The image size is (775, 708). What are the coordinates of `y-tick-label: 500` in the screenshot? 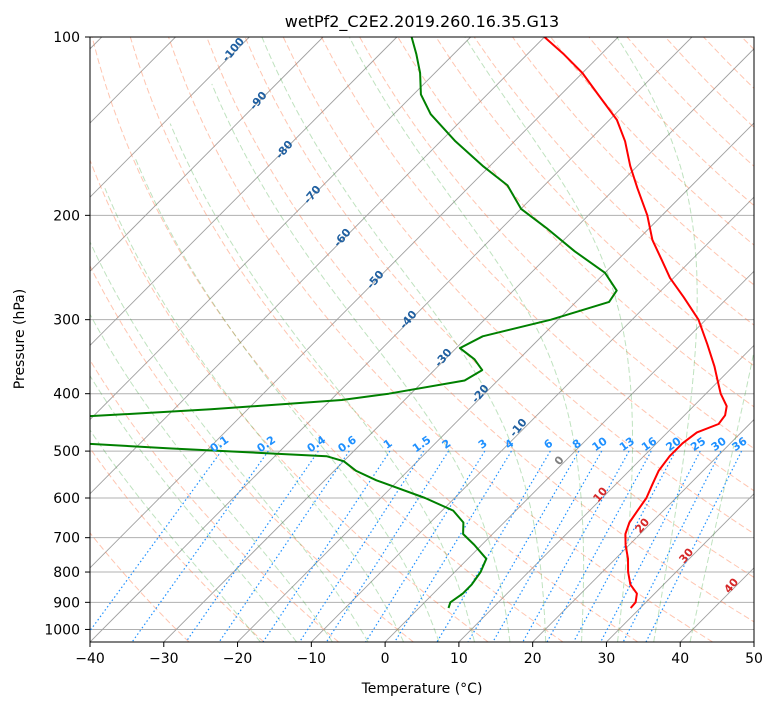 It's located at (66, 452).